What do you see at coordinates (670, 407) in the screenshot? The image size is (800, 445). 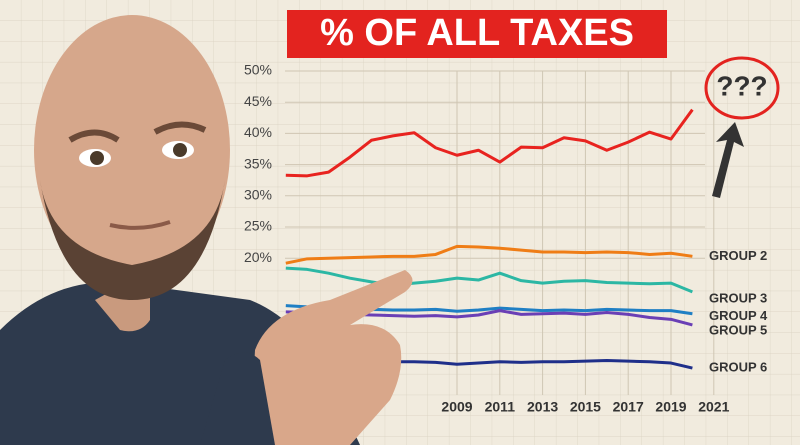 I see `x-tick-label: 2019` at bounding box center [670, 407].